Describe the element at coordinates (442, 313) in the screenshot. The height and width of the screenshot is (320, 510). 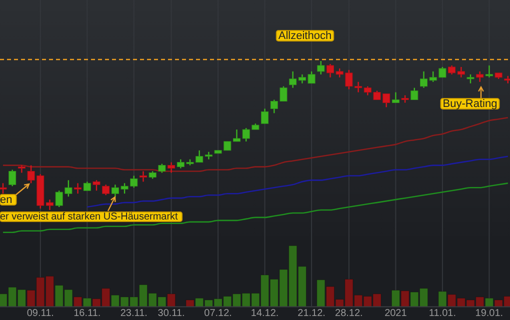
I see `x-tick-label: 11.01.` at that location.